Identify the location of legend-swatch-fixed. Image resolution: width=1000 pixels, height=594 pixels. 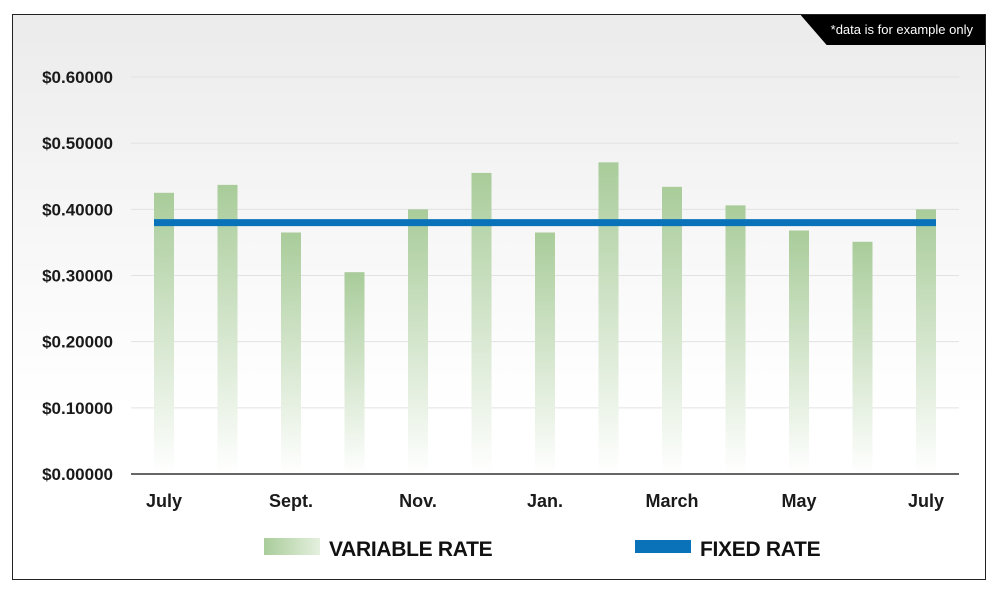
(663, 546).